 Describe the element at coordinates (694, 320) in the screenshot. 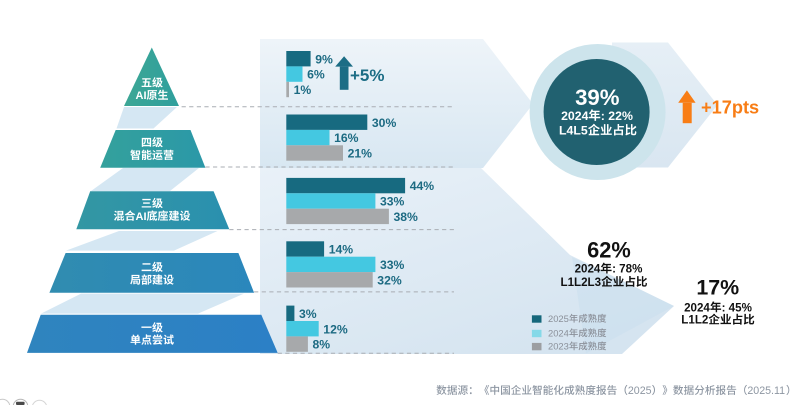

I see `svg-text: L1L2` at that location.